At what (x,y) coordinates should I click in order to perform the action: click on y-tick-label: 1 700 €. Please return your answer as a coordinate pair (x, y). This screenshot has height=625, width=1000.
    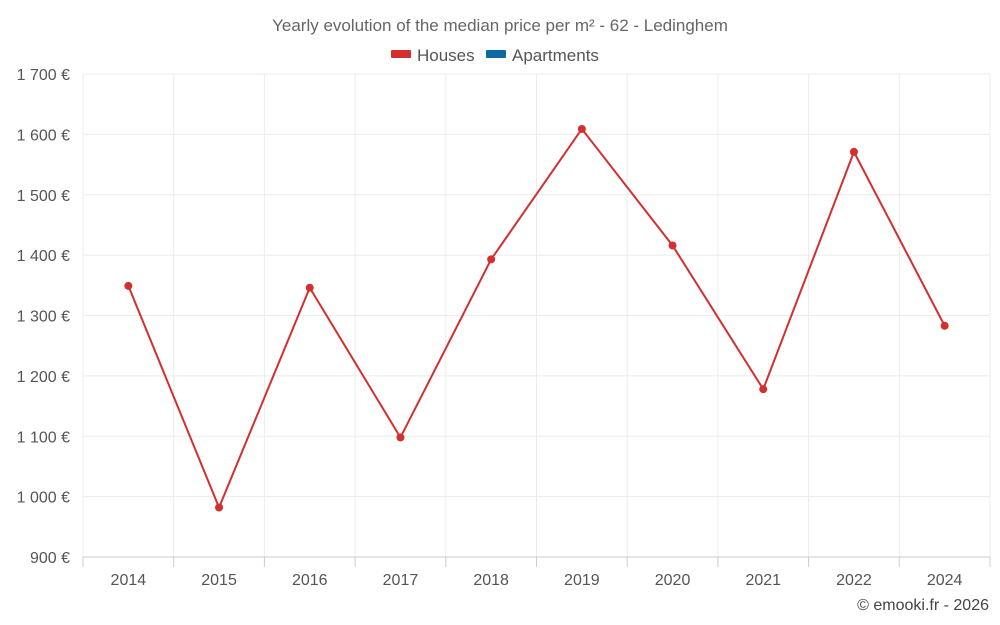
    Looking at the image, I should click on (43, 75).